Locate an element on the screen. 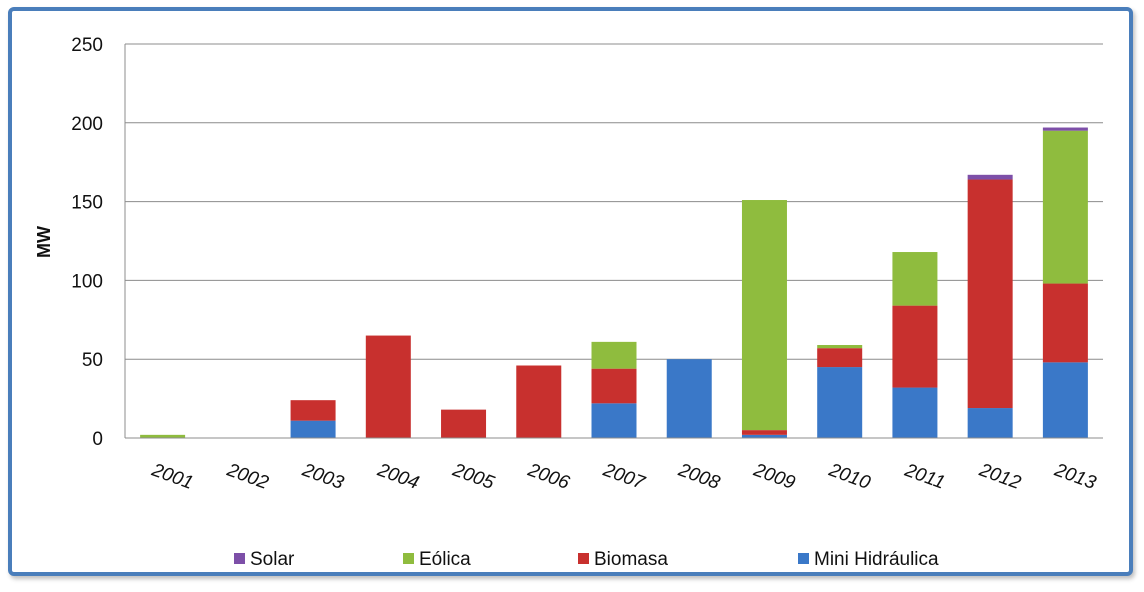  y-axis-label: MW is located at coordinates (44, 242).